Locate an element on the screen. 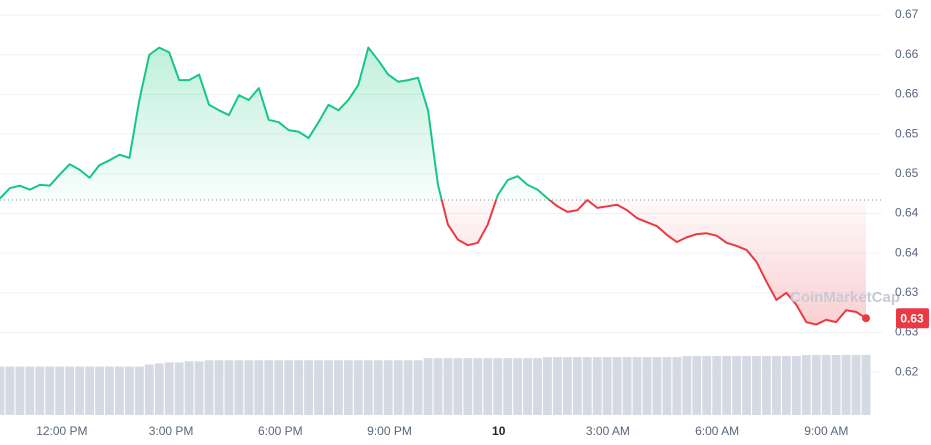  price-tag-label: 0.63 is located at coordinates (912, 318).